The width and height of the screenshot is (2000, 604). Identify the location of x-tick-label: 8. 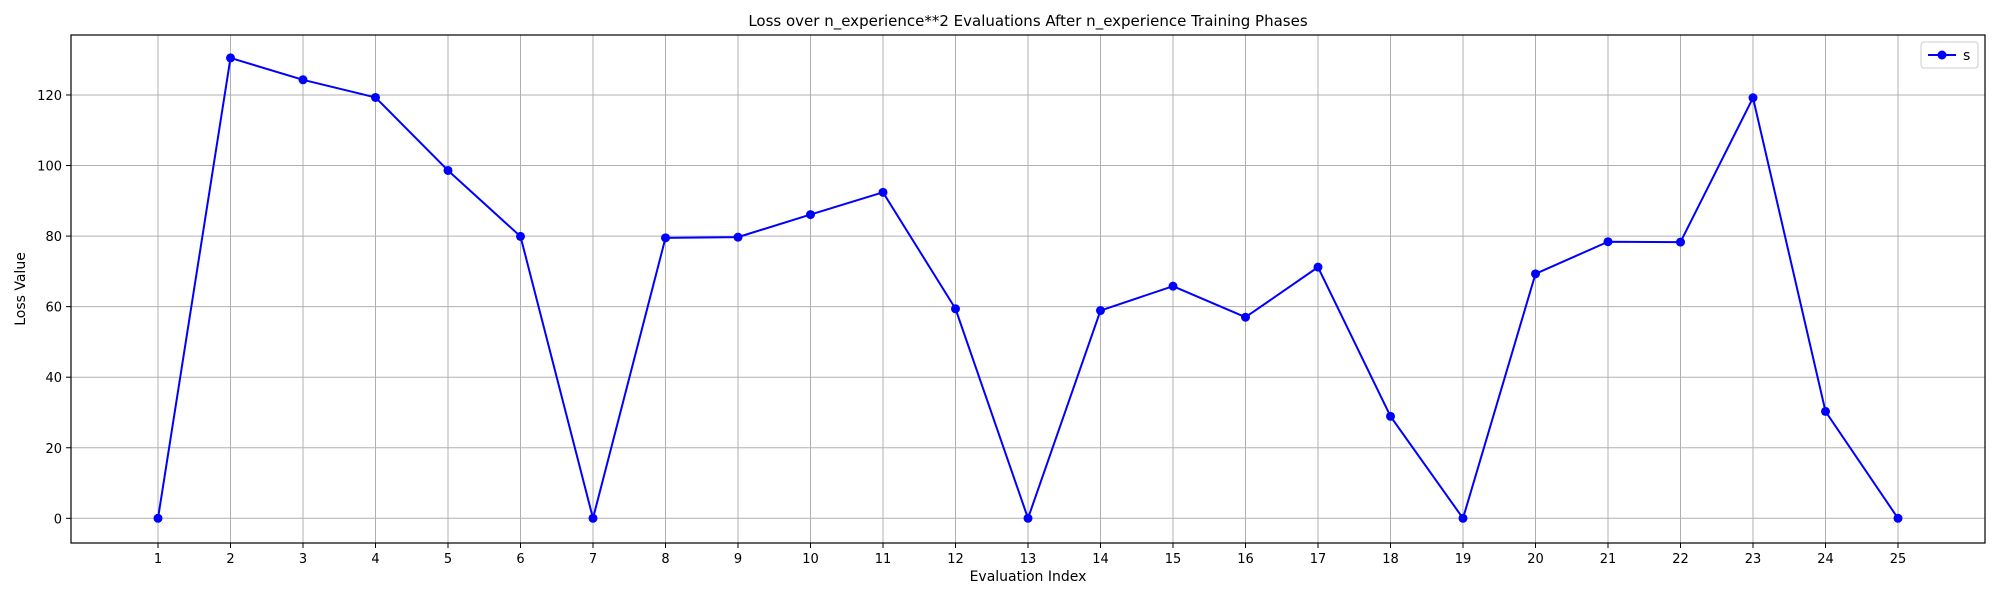
(665, 559).